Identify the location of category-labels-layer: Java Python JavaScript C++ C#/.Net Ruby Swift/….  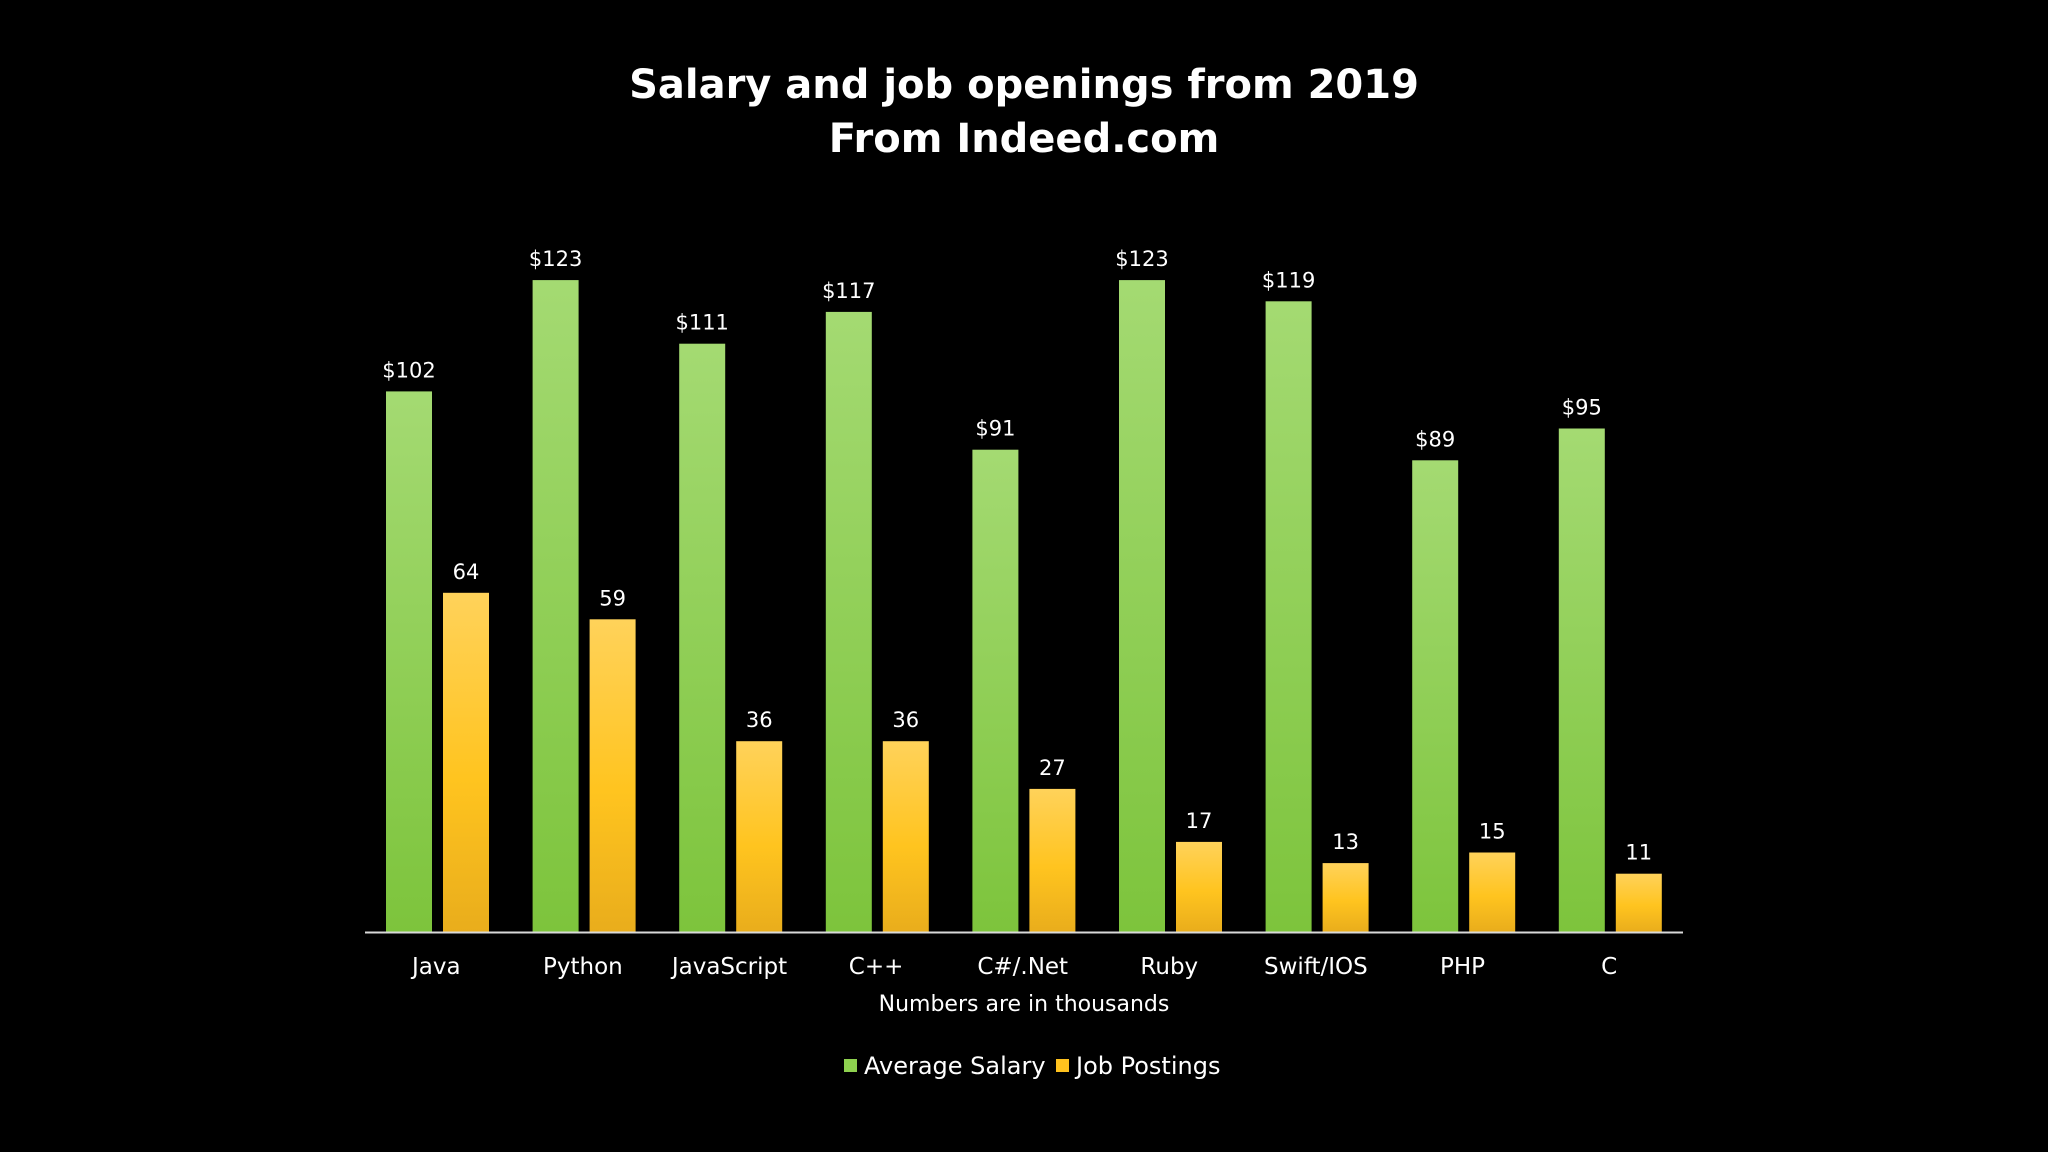
(1013, 967).